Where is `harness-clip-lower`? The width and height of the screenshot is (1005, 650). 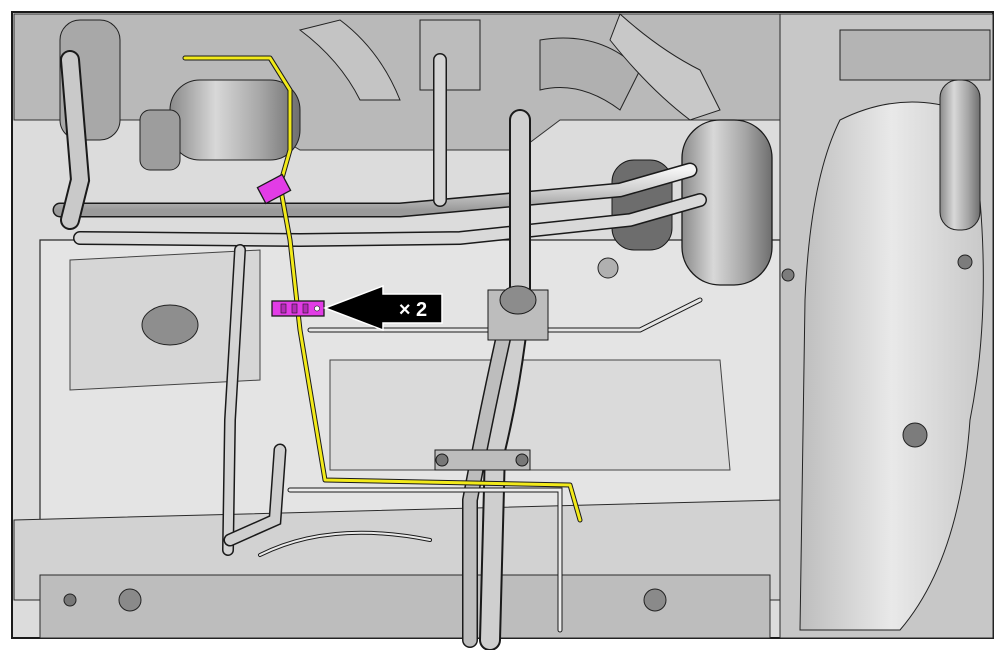
harness-clip-lower is located at coordinates (298, 308).